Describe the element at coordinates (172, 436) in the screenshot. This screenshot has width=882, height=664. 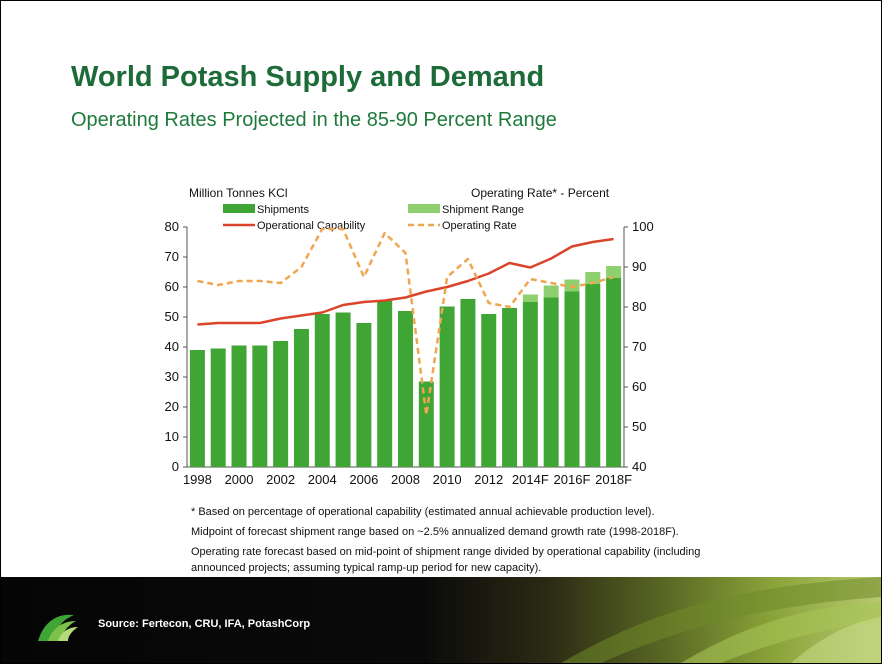
I see `y-tick-label-left: 10` at that location.